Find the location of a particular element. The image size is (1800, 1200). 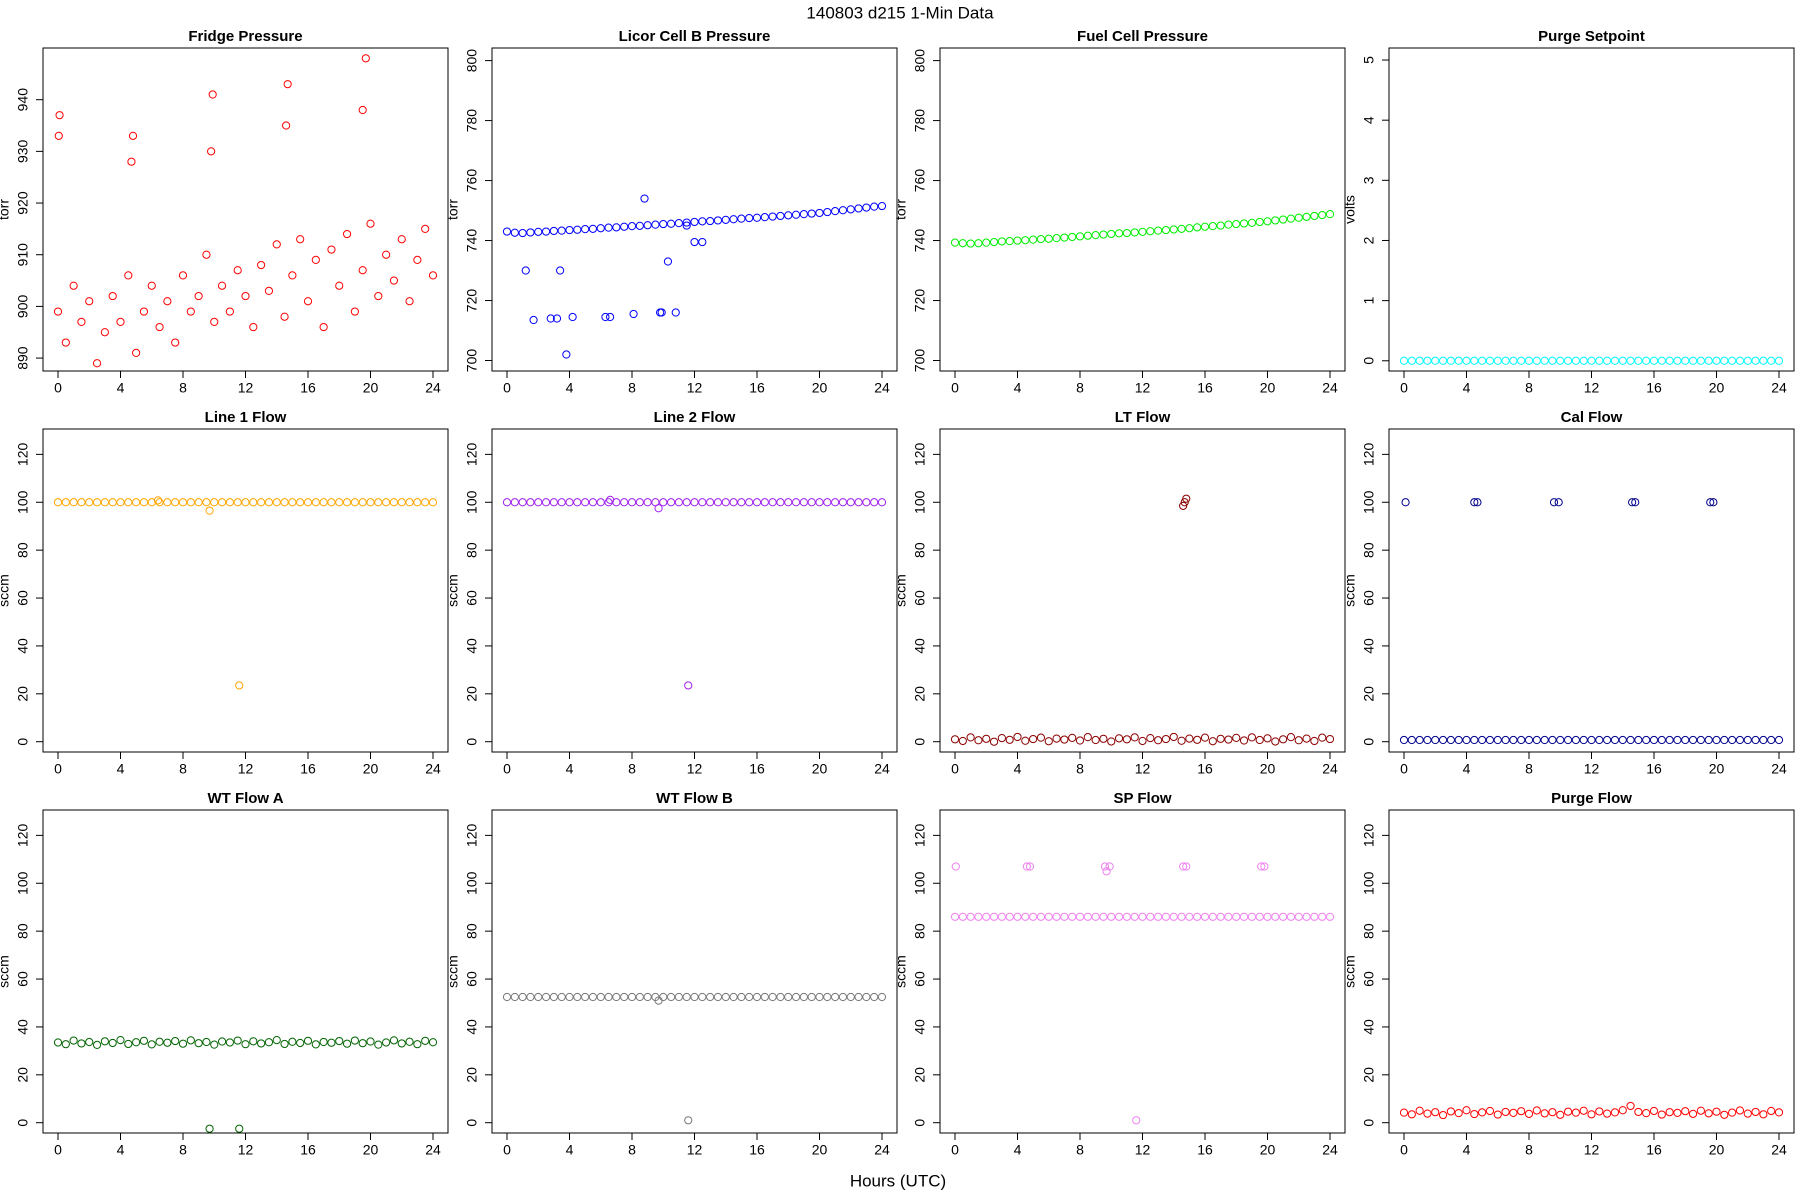

y-axis-label: sccm is located at coordinates (901, 971).